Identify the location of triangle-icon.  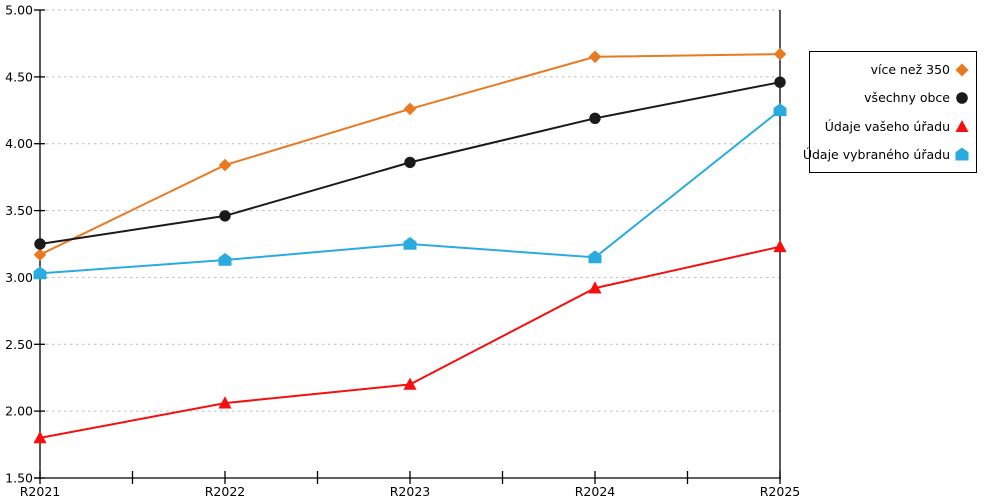
(962, 126).